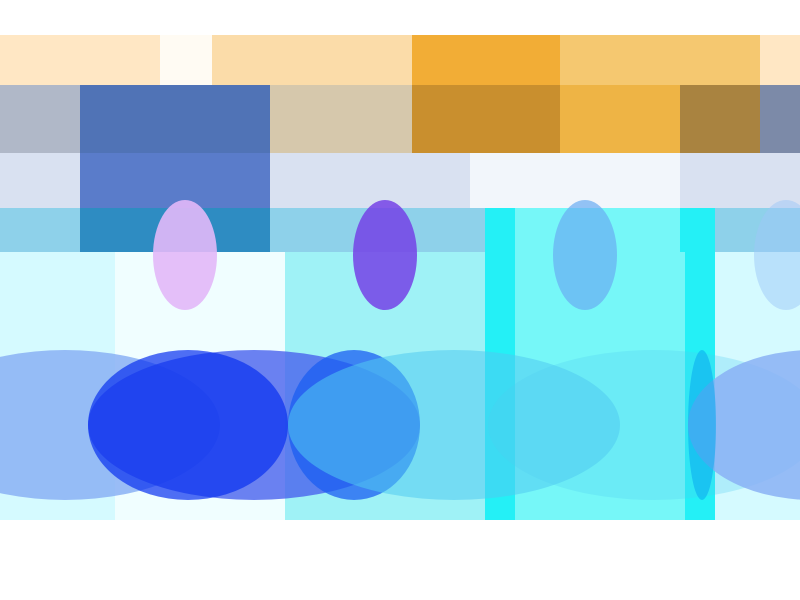  What do you see at coordinates (370, 180) in the screenshot?
I see `band3-pale-blue` at bounding box center [370, 180].